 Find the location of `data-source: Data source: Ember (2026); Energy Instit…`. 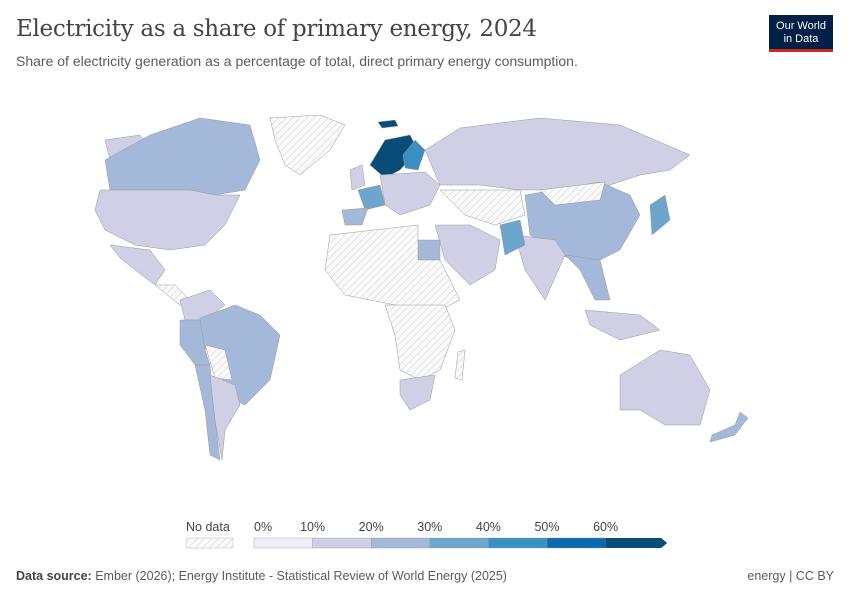

data-source: Data source: Ember (2026); Energy Instit… is located at coordinates (261, 576).